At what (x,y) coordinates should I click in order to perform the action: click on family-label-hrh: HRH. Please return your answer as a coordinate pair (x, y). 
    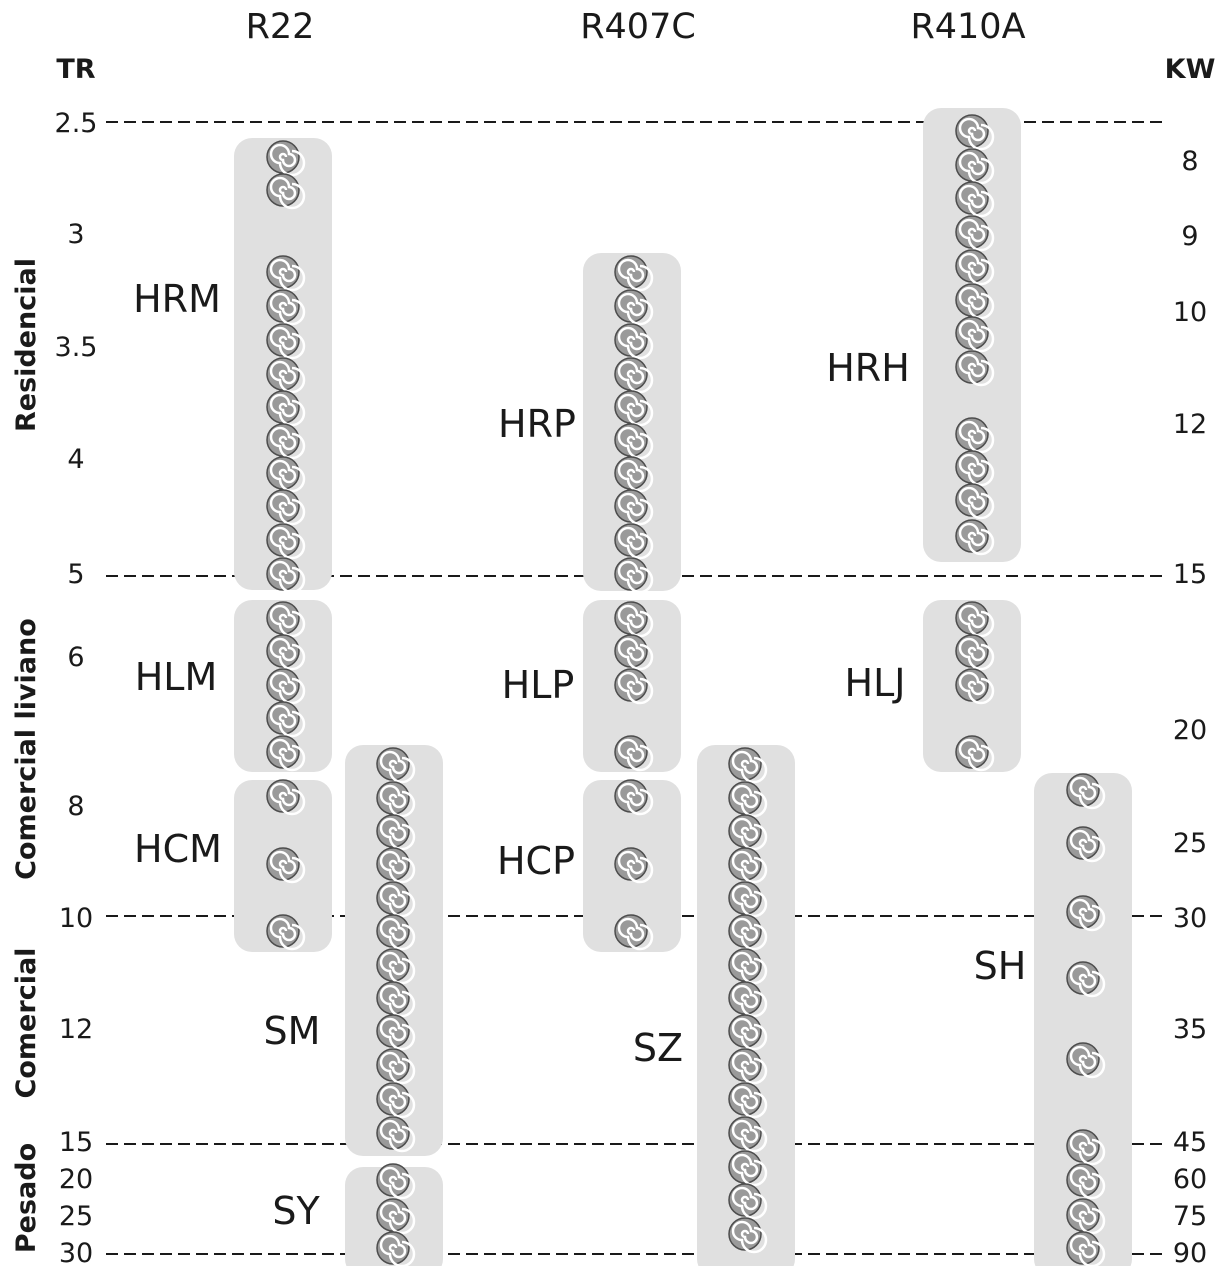
    Looking at the image, I should click on (868, 368).